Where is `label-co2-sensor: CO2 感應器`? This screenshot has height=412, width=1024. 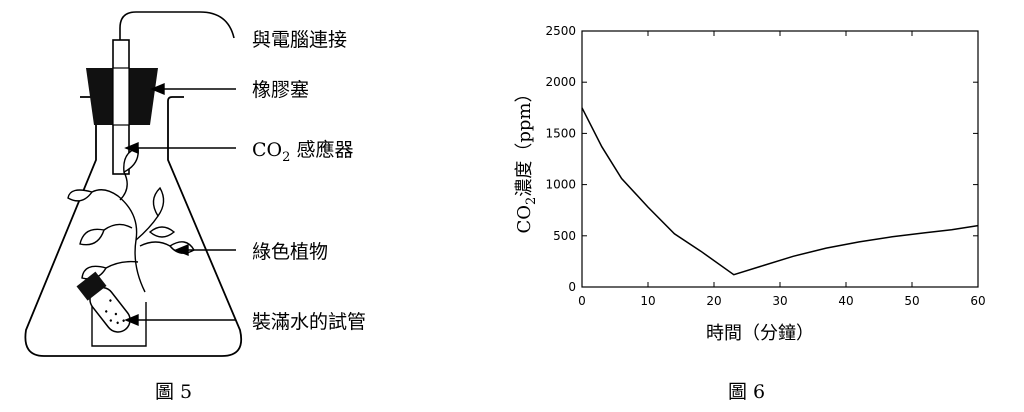
label-co2-sensor: CO2 感應器 is located at coordinates (302, 151).